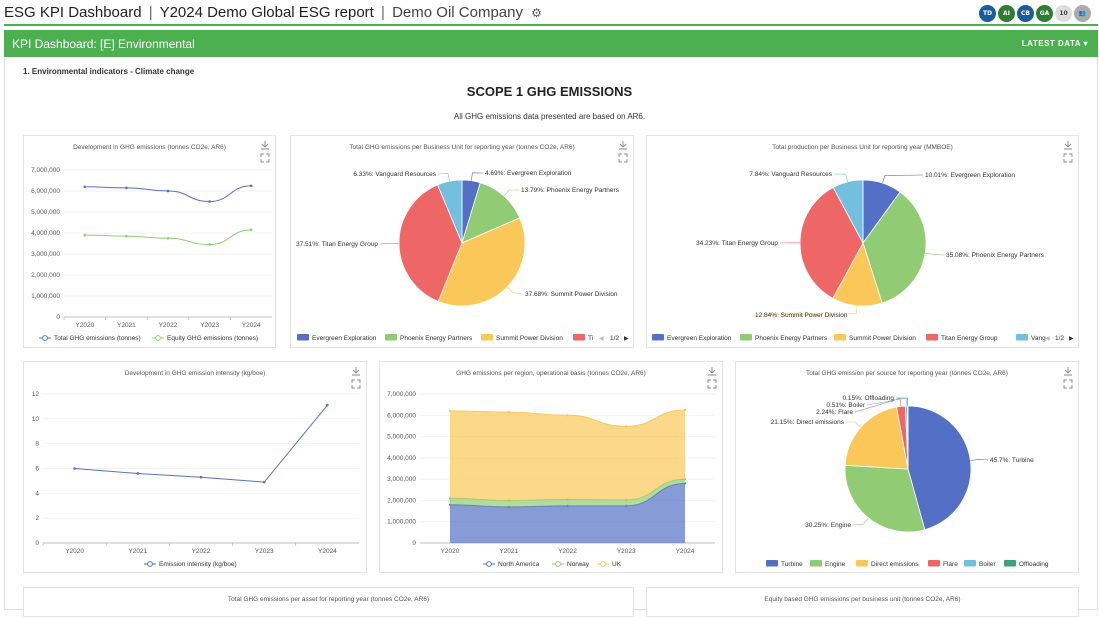 This screenshot has width=1099, height=617. Describe the element at coordinates (1044, 13) in the screenshot. I see `user-avatar: GA` at that location.